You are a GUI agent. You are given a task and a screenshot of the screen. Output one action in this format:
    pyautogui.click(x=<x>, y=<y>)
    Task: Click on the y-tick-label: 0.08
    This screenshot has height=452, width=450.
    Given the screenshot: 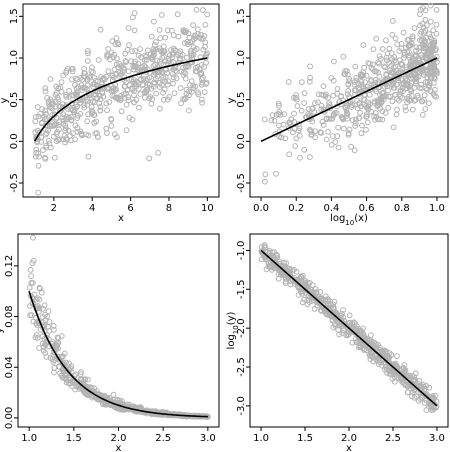 What is the action you would take?
    pyautogui.click(x=9, y=316)
    